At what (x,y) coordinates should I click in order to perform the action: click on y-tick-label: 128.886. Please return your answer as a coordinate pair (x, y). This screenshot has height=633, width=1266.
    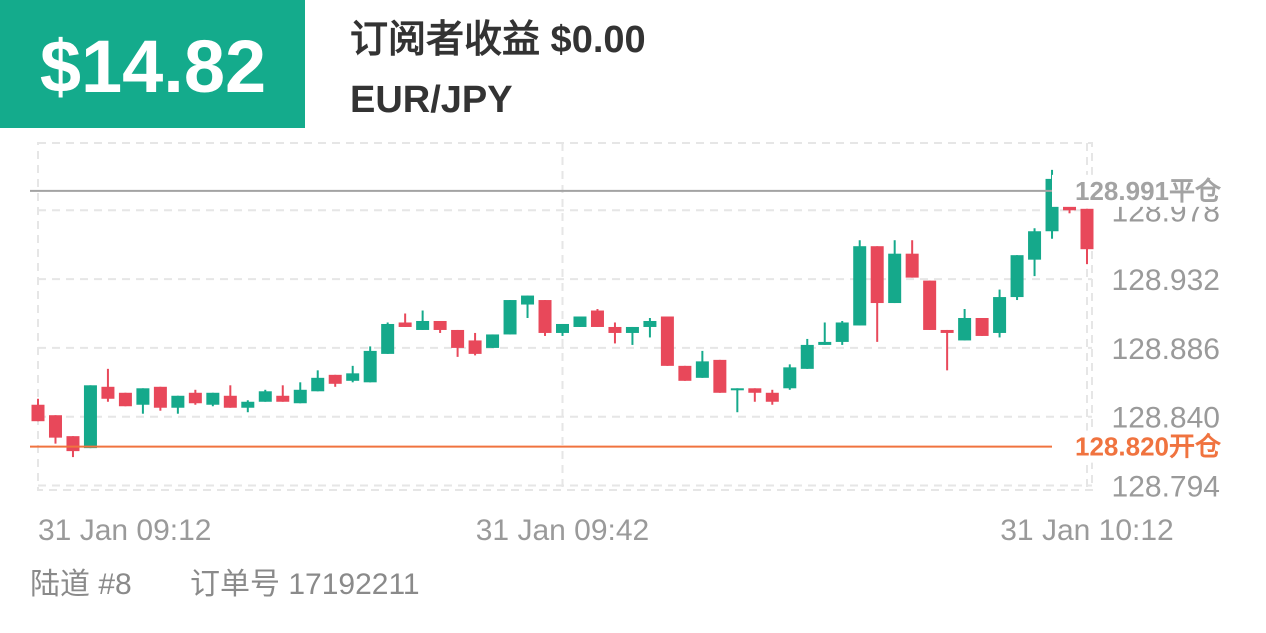
    Looking at the image, I should click on (1166, 349).